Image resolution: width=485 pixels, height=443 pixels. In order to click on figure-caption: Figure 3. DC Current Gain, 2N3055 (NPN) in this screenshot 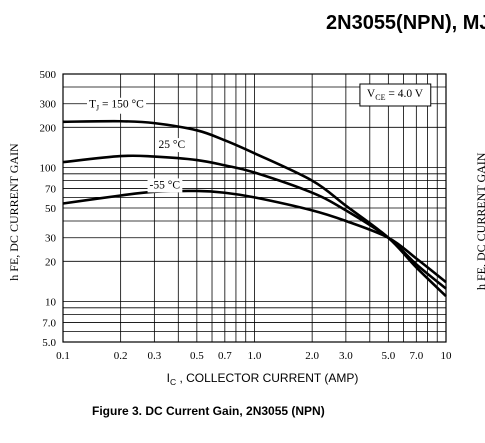, I will do `click(208, 411)`.